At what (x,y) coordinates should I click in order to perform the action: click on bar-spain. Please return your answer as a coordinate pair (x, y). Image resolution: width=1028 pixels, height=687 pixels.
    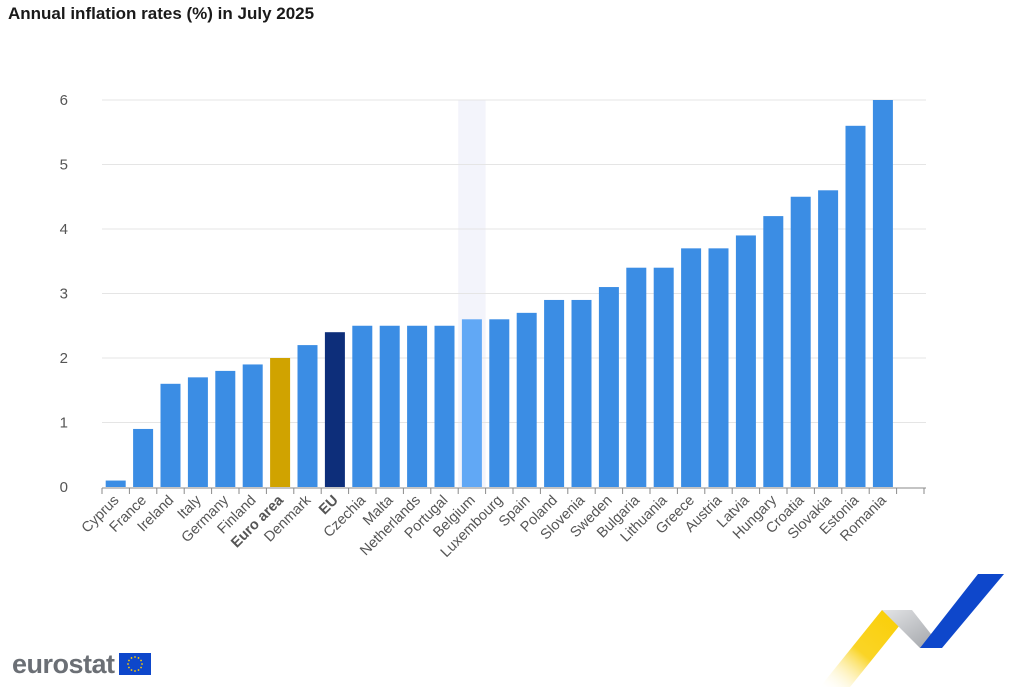
    Looking at the image, I should click on (526, 399).